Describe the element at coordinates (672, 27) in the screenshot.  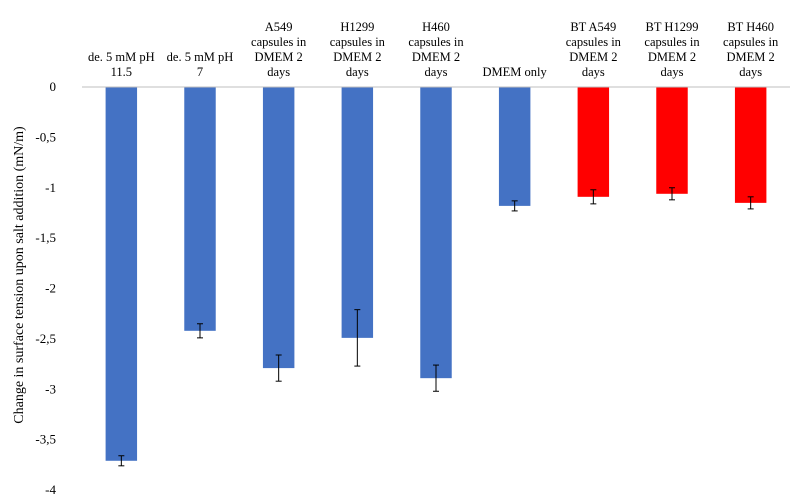
I see `category-label-line: BT H1299` at that location.